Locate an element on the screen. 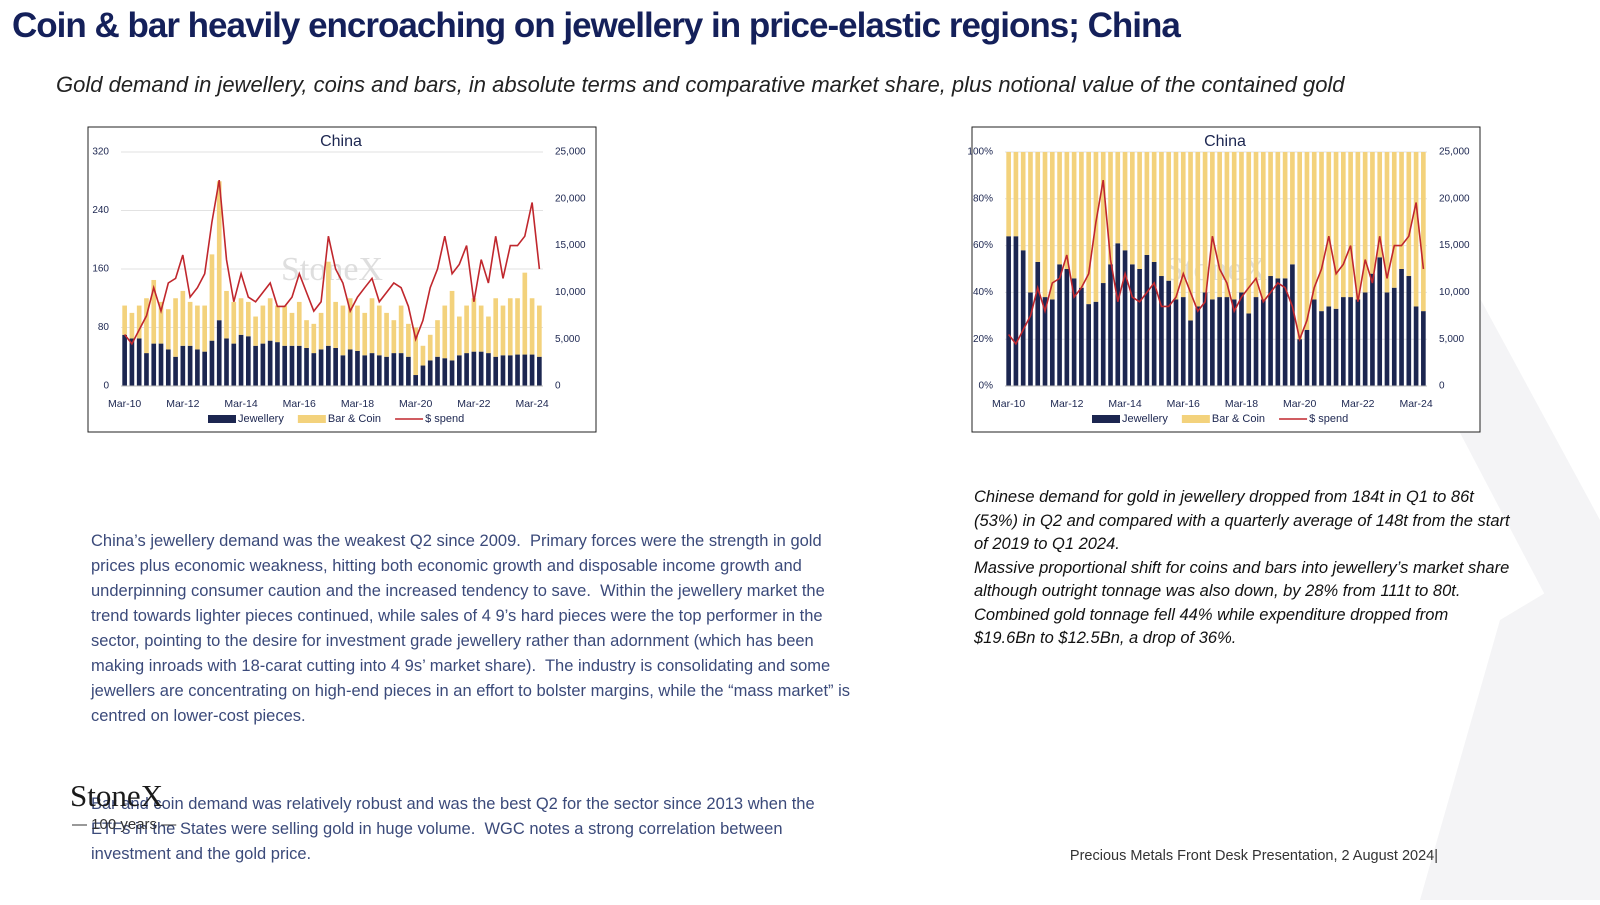  logo: StoneX is located at coordinates (116, 795).